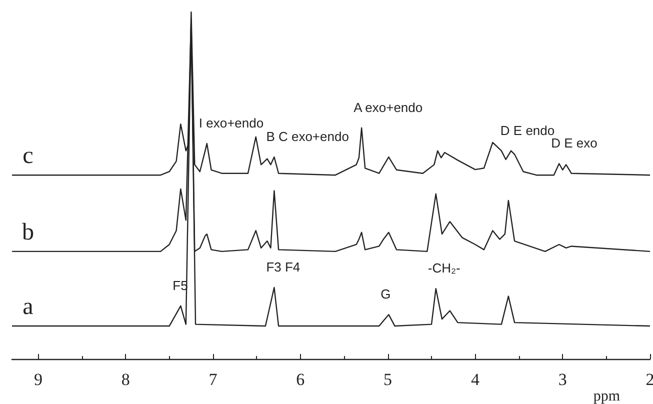 The height and width of the screenshot is (404, 653). What do you see at coordinates (385, 294) in the screenshot?
I see `annotation: G` at bounding box center [385, 294].